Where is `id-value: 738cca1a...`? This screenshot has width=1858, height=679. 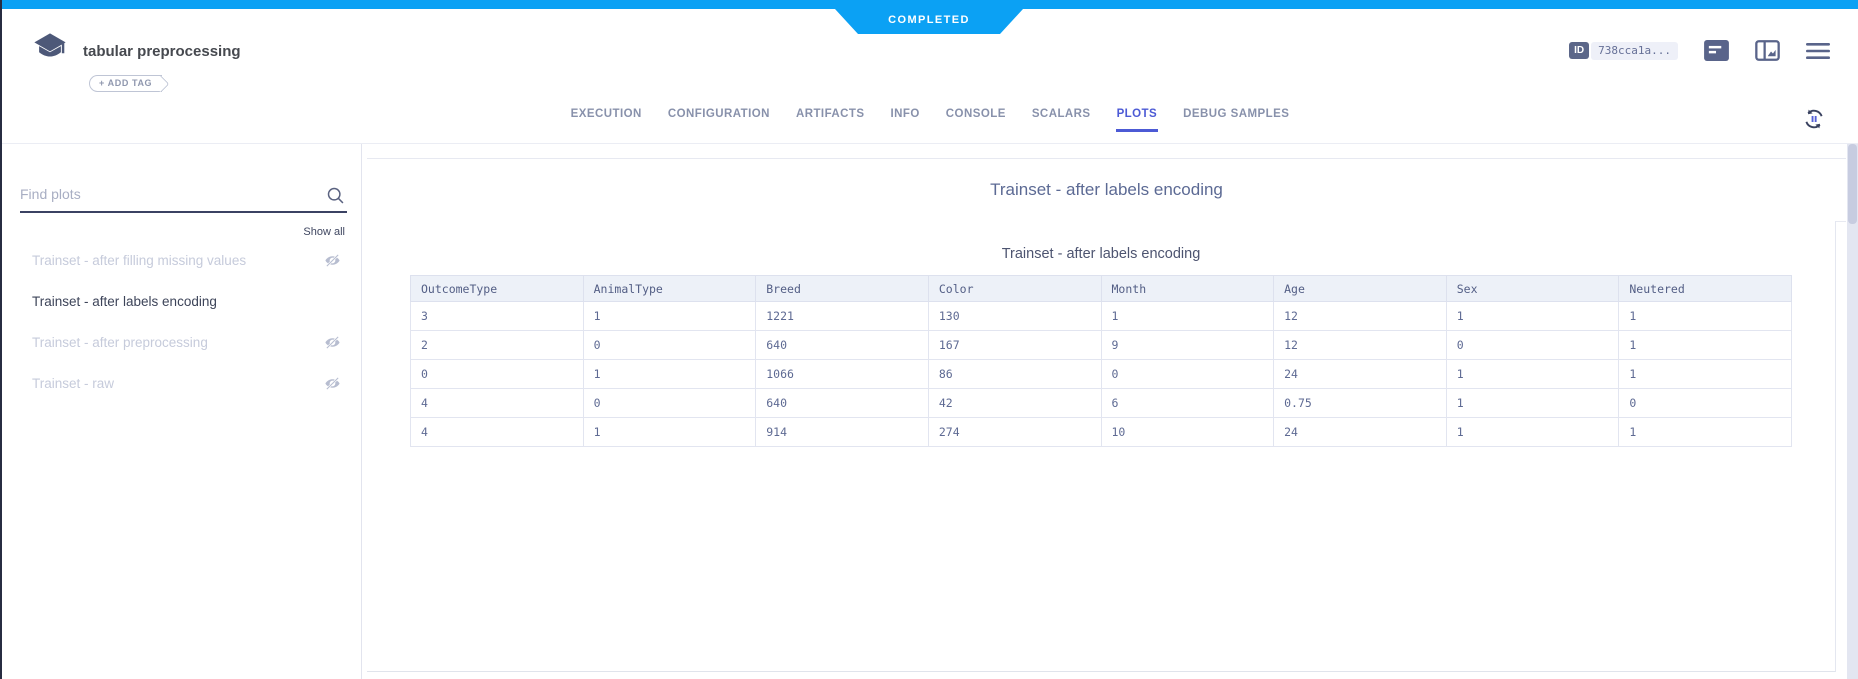 id-value: 738cca1a... is located at coordinates (1634, 50).